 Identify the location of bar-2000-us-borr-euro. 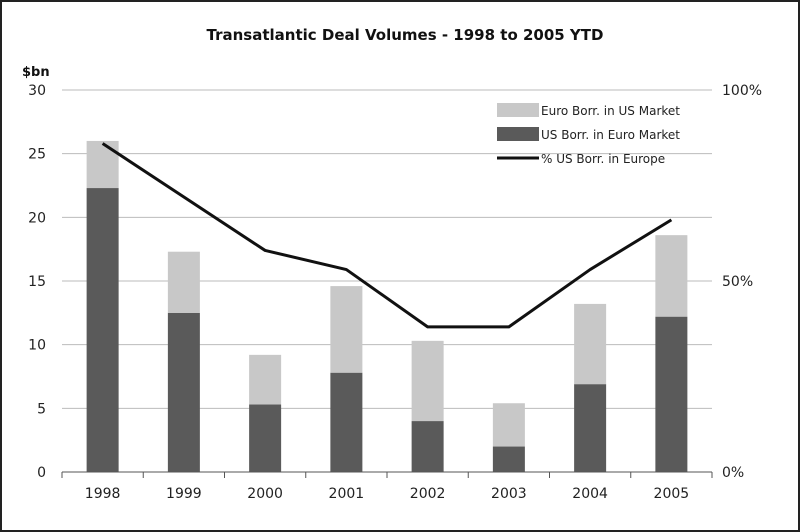
(265, 438).